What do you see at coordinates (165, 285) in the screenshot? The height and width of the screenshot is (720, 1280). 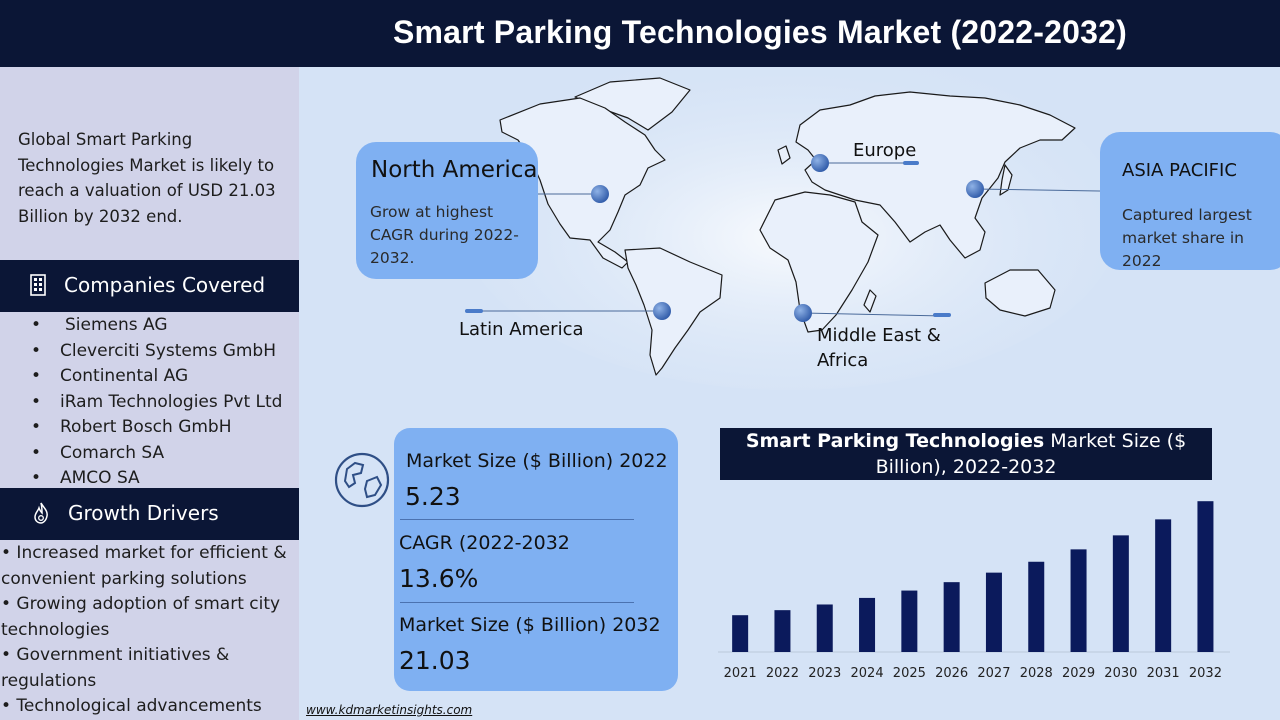 I see `companies-heading: Companies Covered` at bounding box center [165, 285].